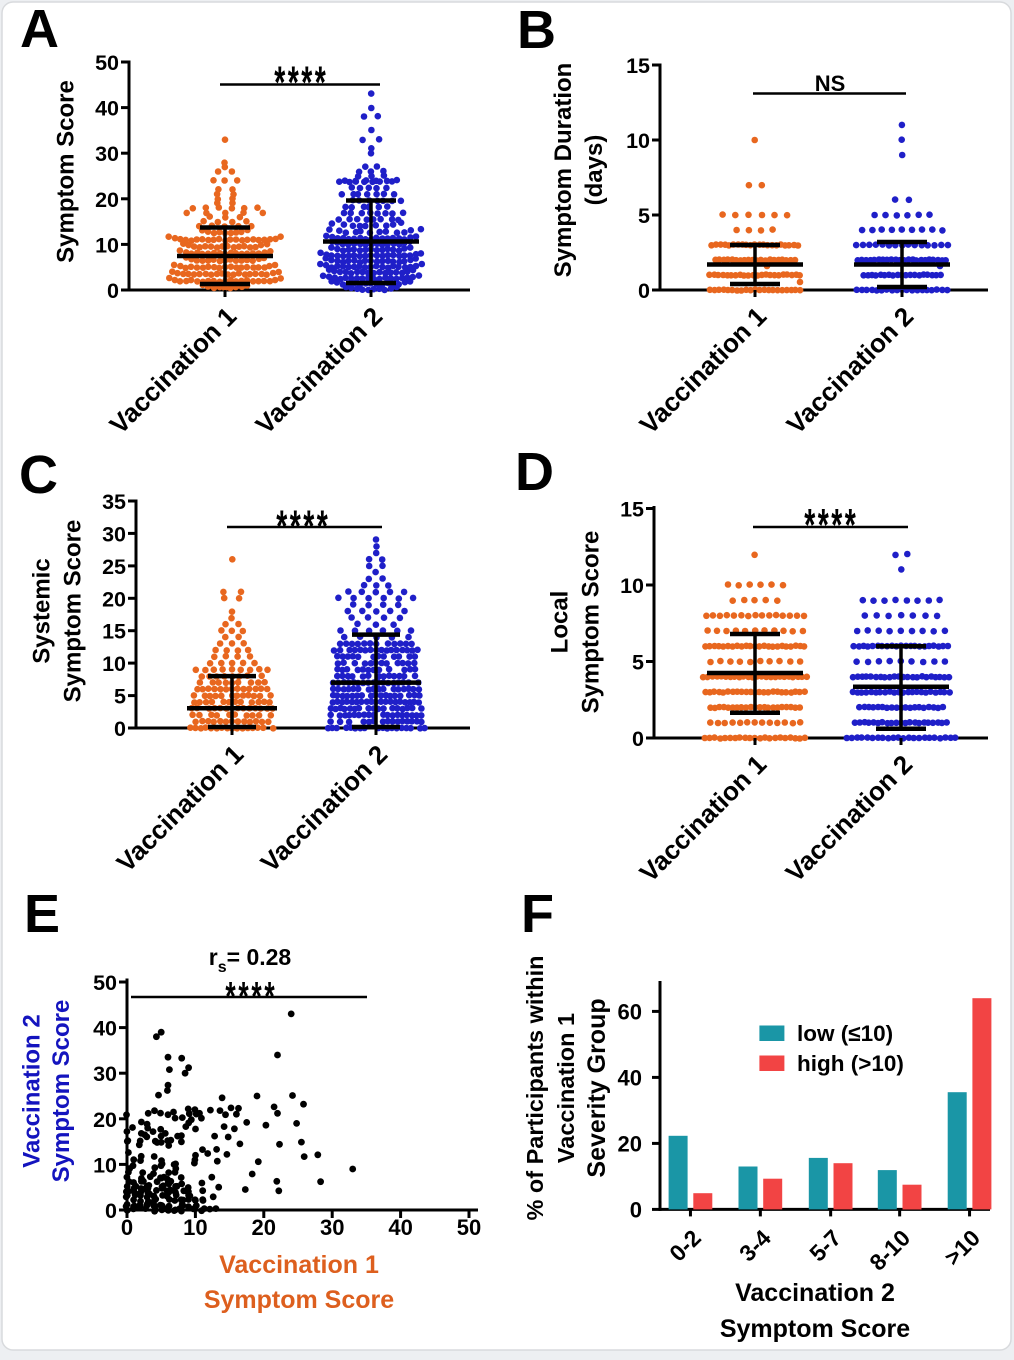 The image size is (1014, 1360). I want to click on svg-text: B, so click(536, 30).